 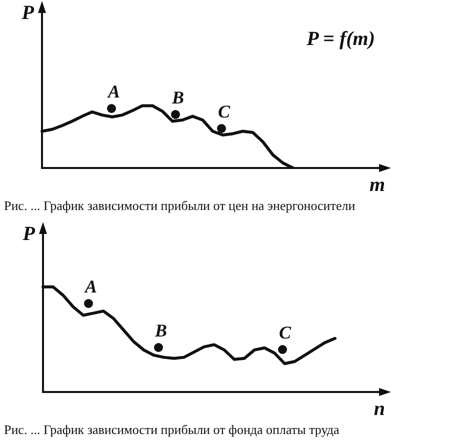 What do you see at coordinates (180, 205) in the screenshot?
I see `text: Рис. ... График зависимости прибыли от цен на энергоносители` at bounding box center [180, 205].